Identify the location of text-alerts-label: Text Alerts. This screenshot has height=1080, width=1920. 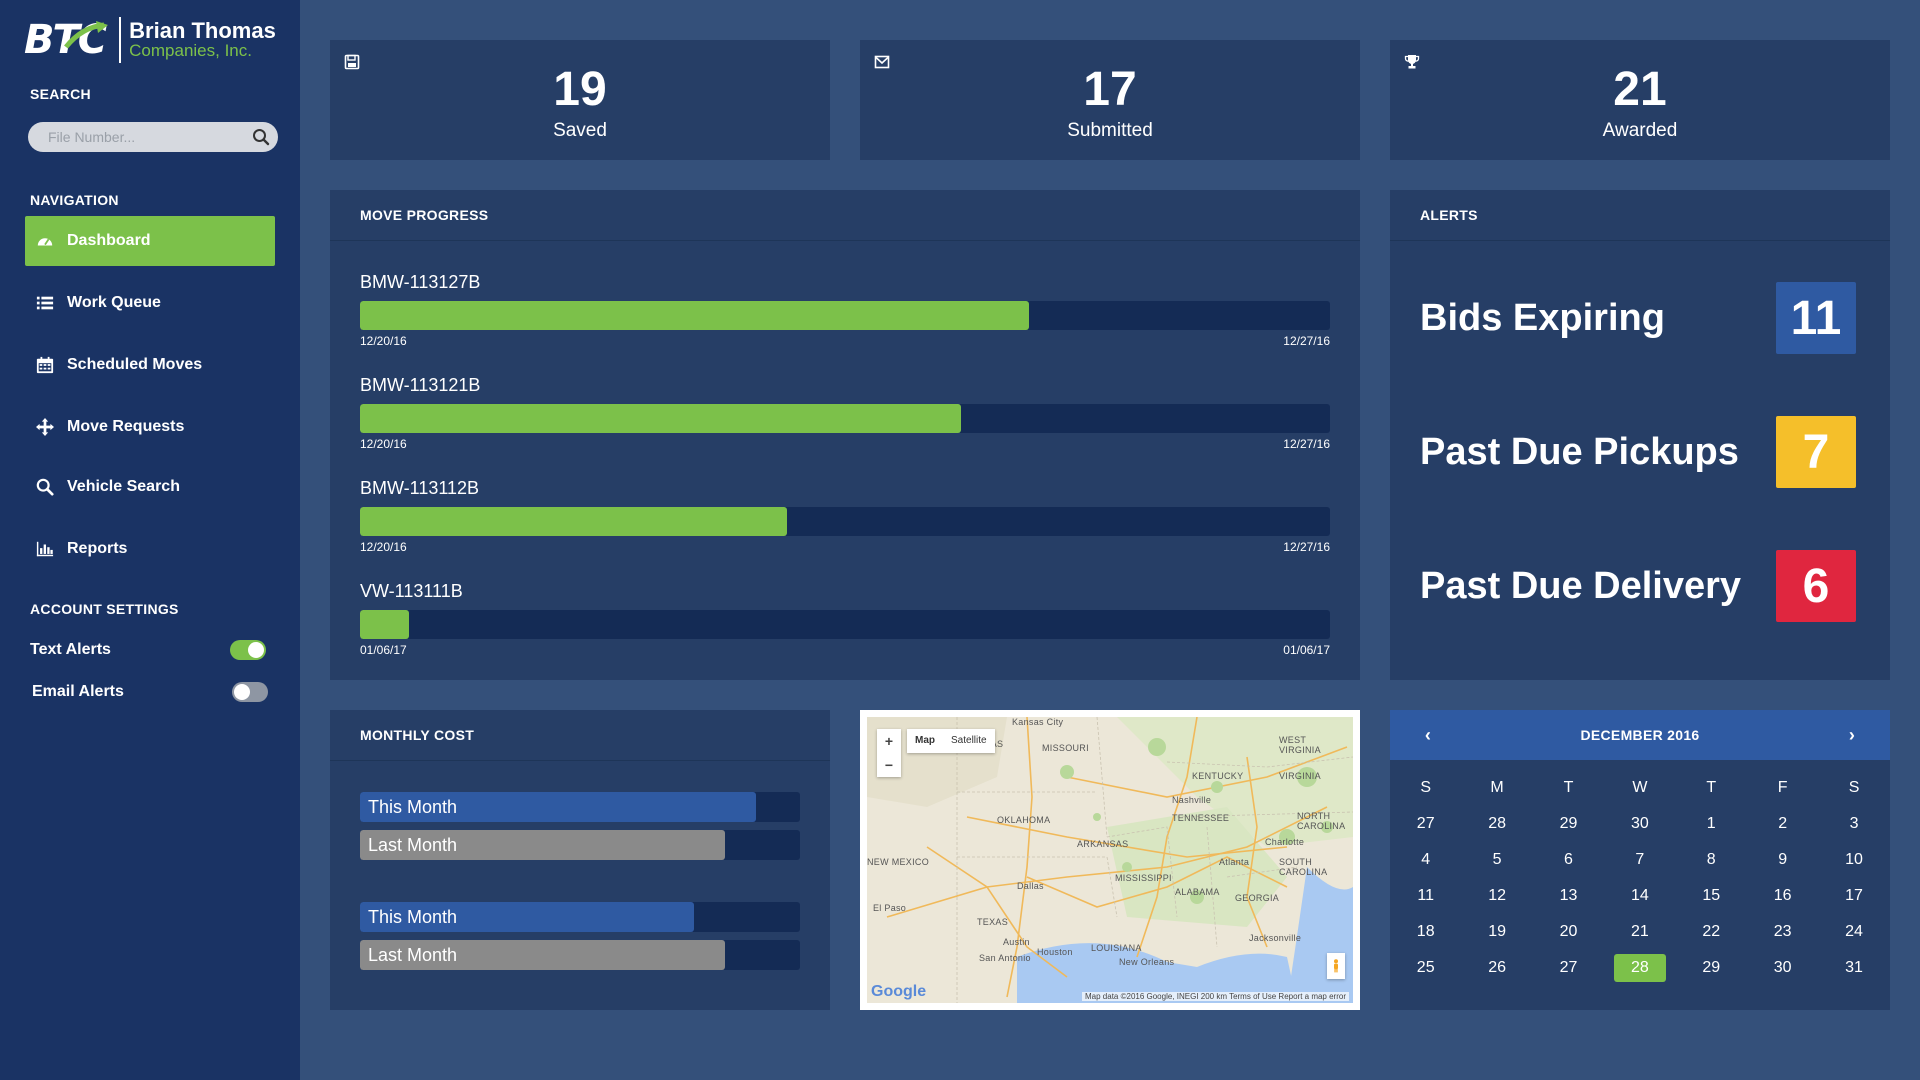
(70, 649).